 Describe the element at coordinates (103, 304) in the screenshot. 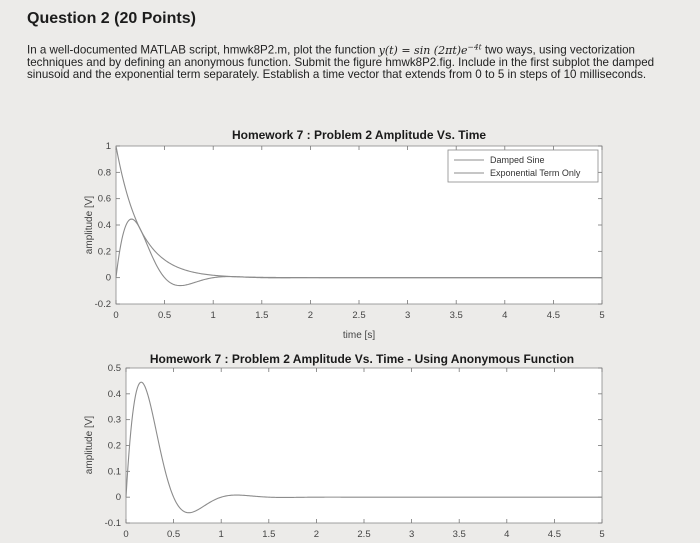

I see `subplot-1-ytick-label: -0.2` at that location.